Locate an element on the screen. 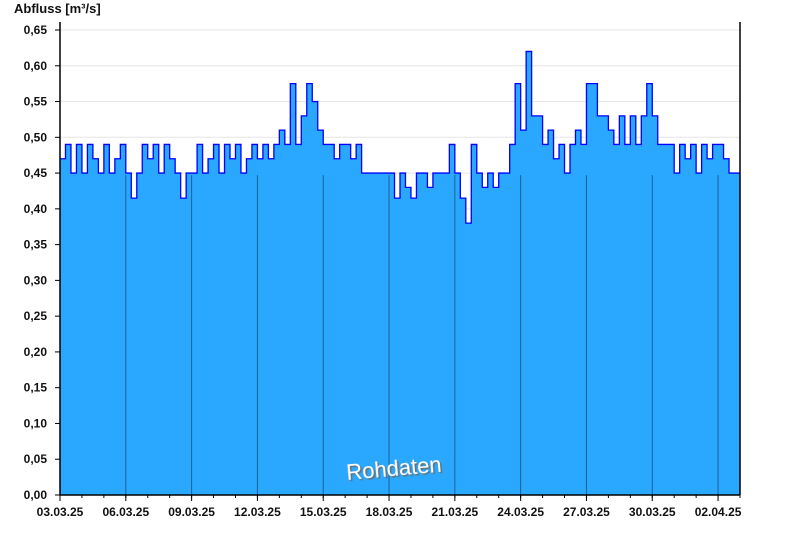  y-tick-label: 0,50 is located at coordinates (36, 137).